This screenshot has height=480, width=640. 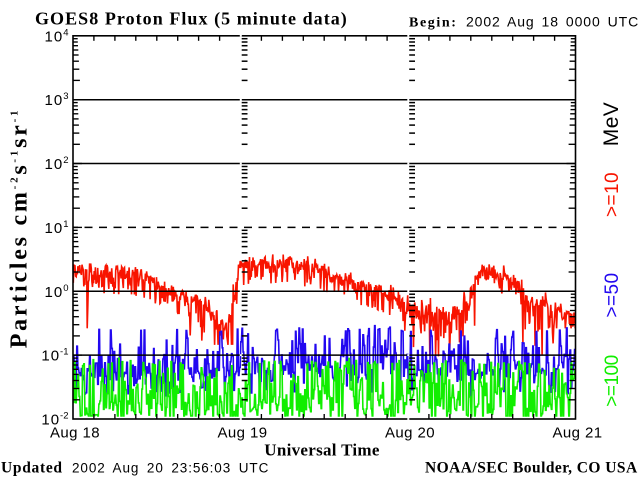 What do you see at coordinates (322, 450) in the screenshot?
I see `svg-text: Universal Time` at bounding box center [322, 450].